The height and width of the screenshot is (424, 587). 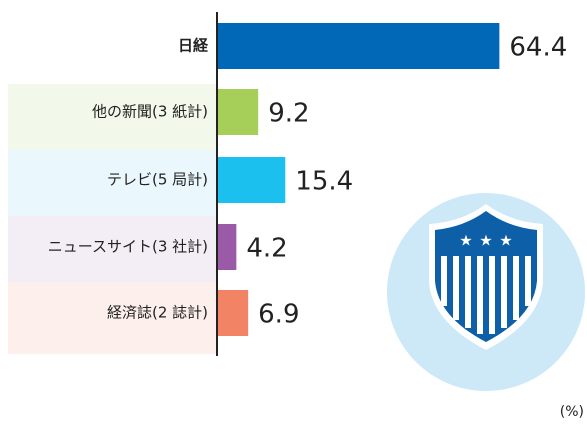 I want to click on category-label: テレビ(5 局計), so click(x=157, y=180).